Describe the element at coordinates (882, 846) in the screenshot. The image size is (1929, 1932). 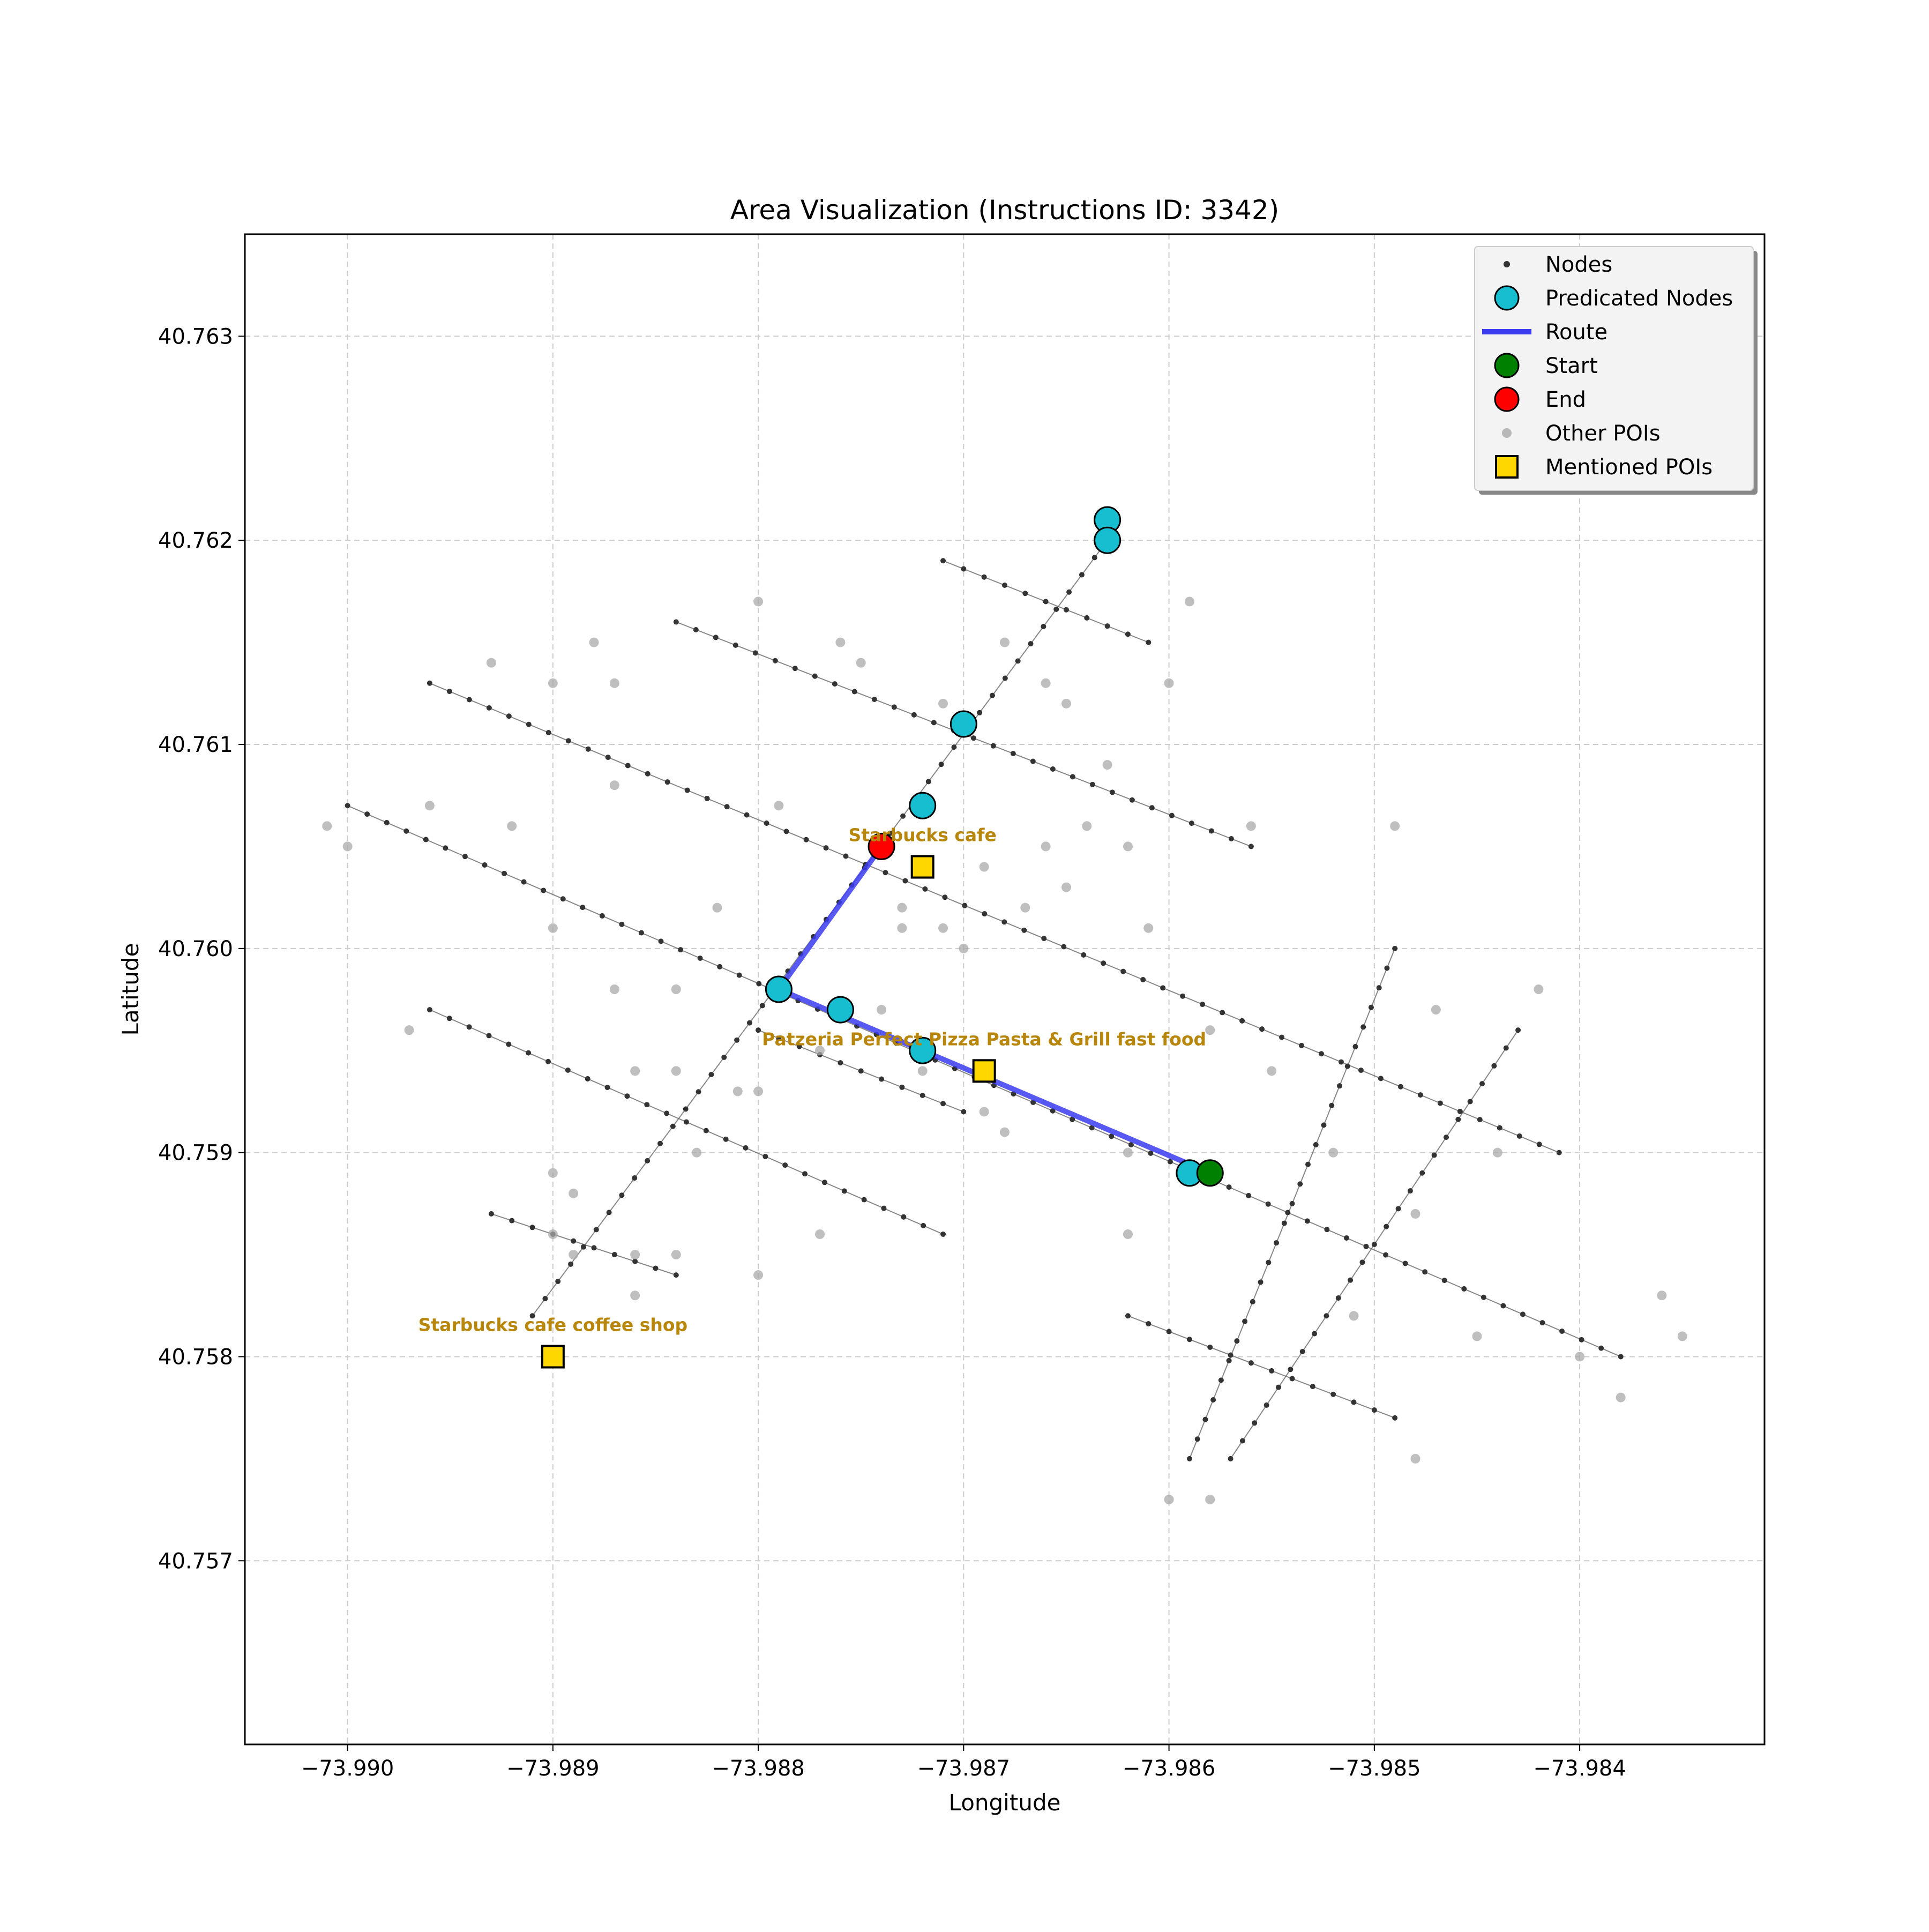
I see `end-marker` at that location.